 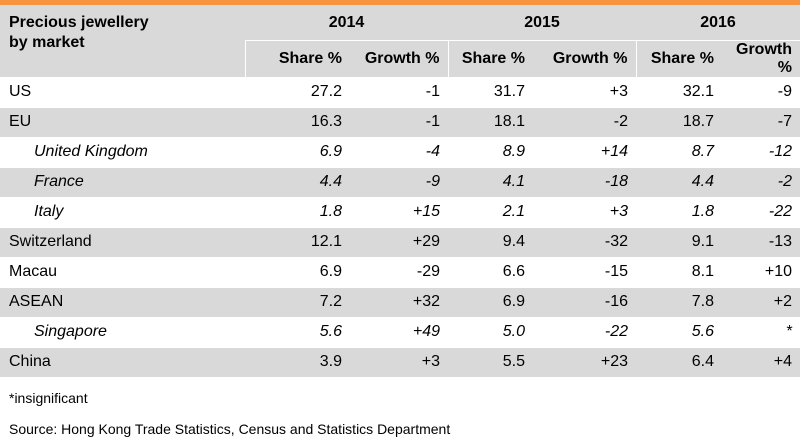 What do you see at coordinates (400, 152) in the screenshot?
I see `table-row: United Kingdom 6.9 -4 8.9 +14 8.7 -12` at bounding box center [400, 152].